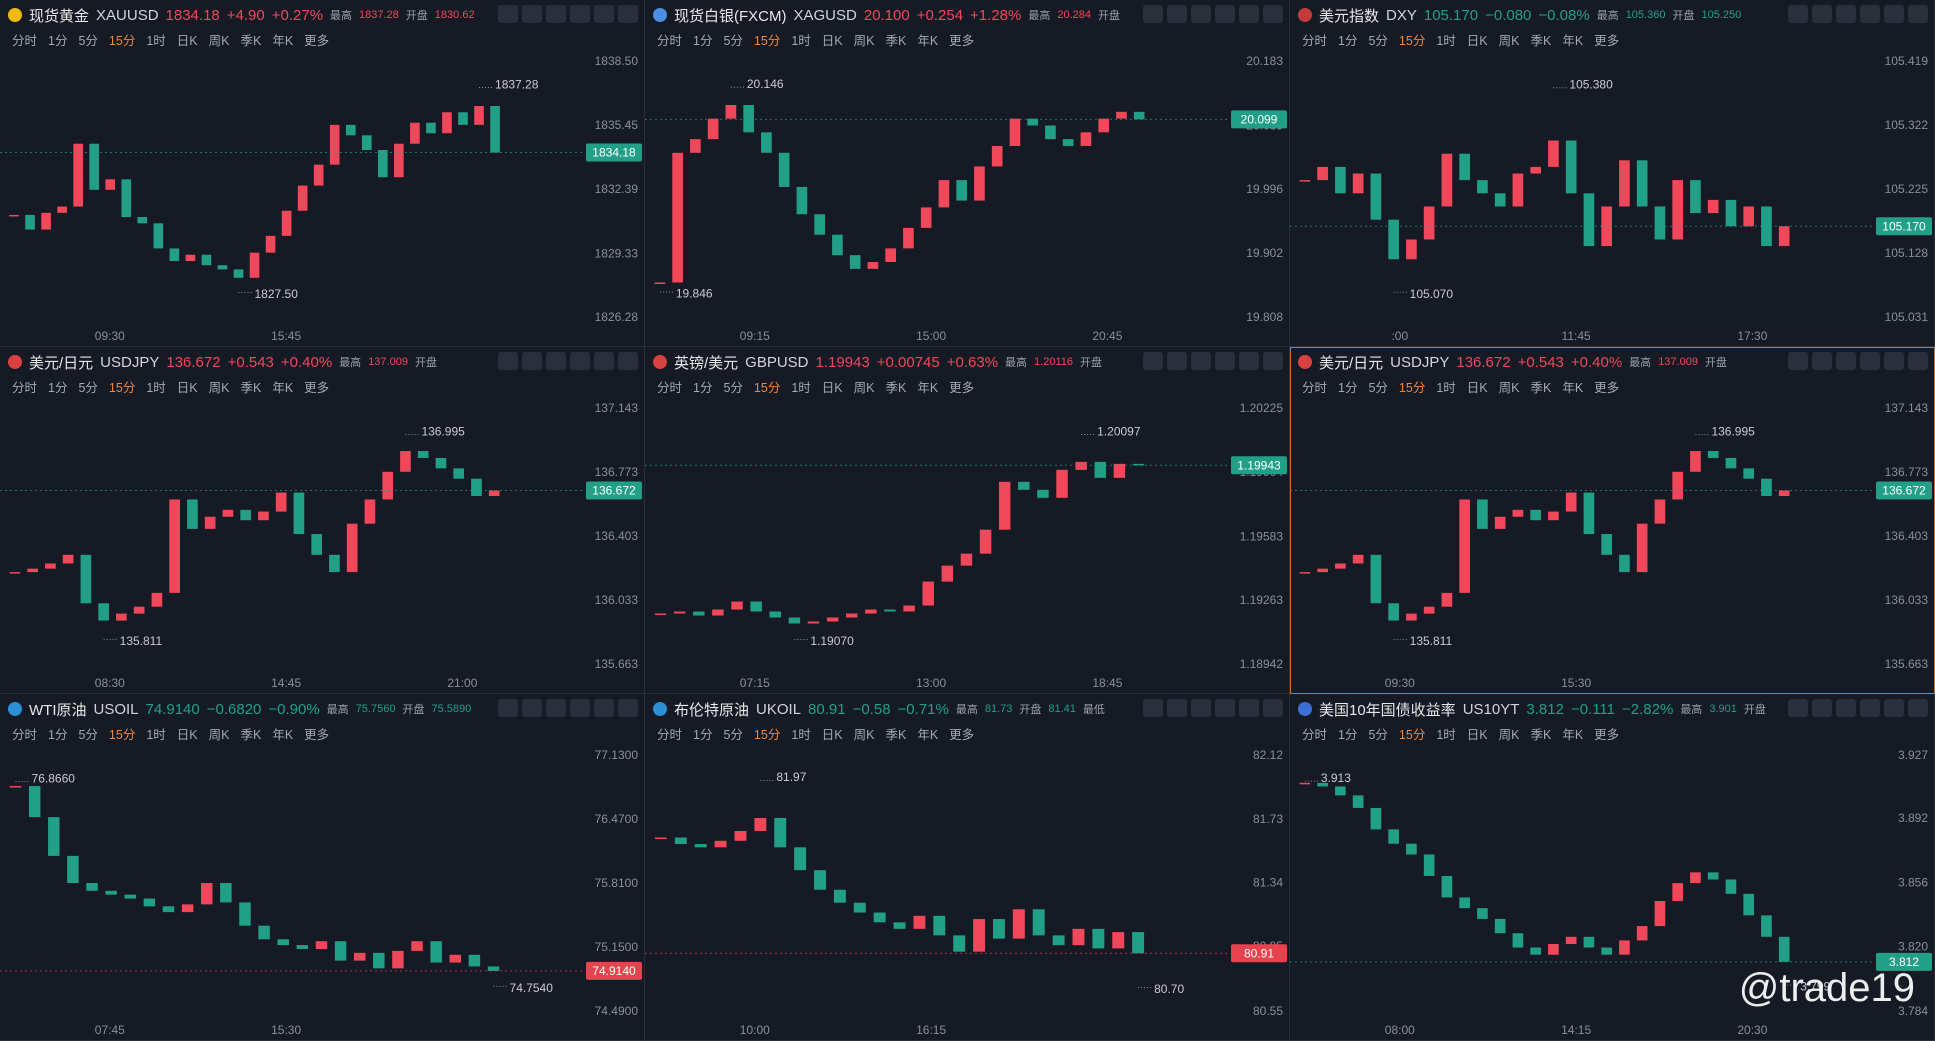  I want to click on instrument-name: 现货黄金, so click(59, 16).